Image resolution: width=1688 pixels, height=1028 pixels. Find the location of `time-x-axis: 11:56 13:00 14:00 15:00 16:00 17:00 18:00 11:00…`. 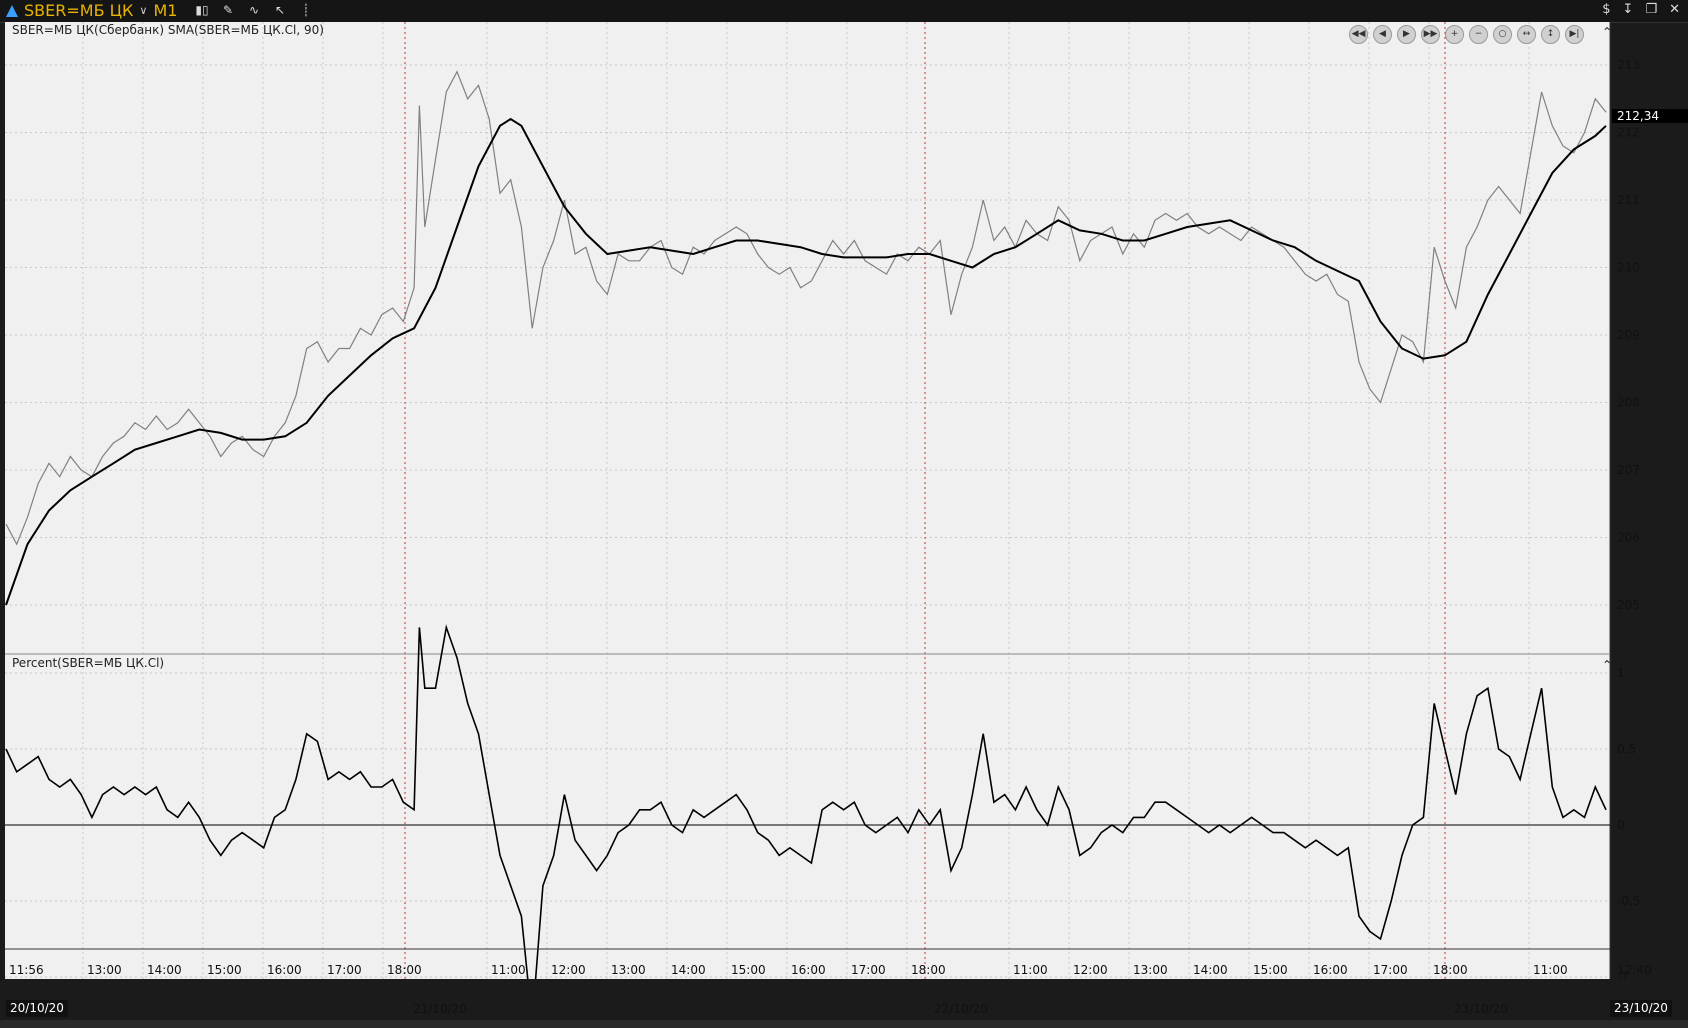

time-x-axis: 11:56 13:00 14:00 15:00 16:00 17:00 18:00 11:00… is located at coordinates (828, 962).